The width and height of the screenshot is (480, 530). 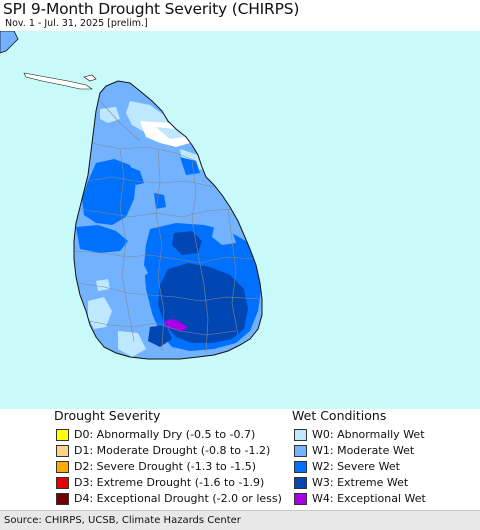 I want to click on legend-item-d0: D0: Abnormally Dry (-0.5 to -0.7), so click(x=155, y=435).